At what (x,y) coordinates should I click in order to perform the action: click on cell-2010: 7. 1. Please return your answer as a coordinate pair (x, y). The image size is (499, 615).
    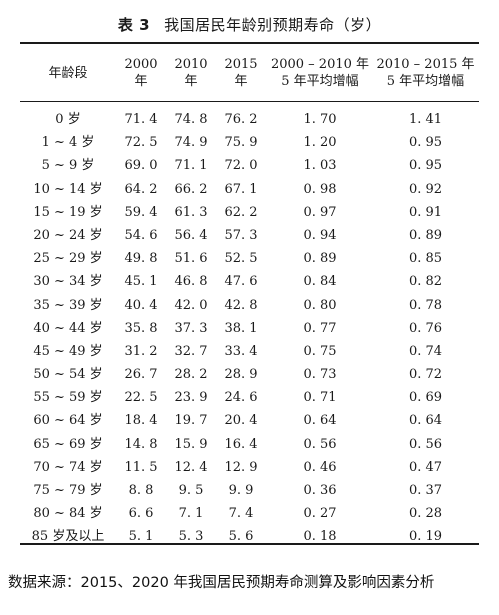
    Looking at the image, I should click on (191, 514).